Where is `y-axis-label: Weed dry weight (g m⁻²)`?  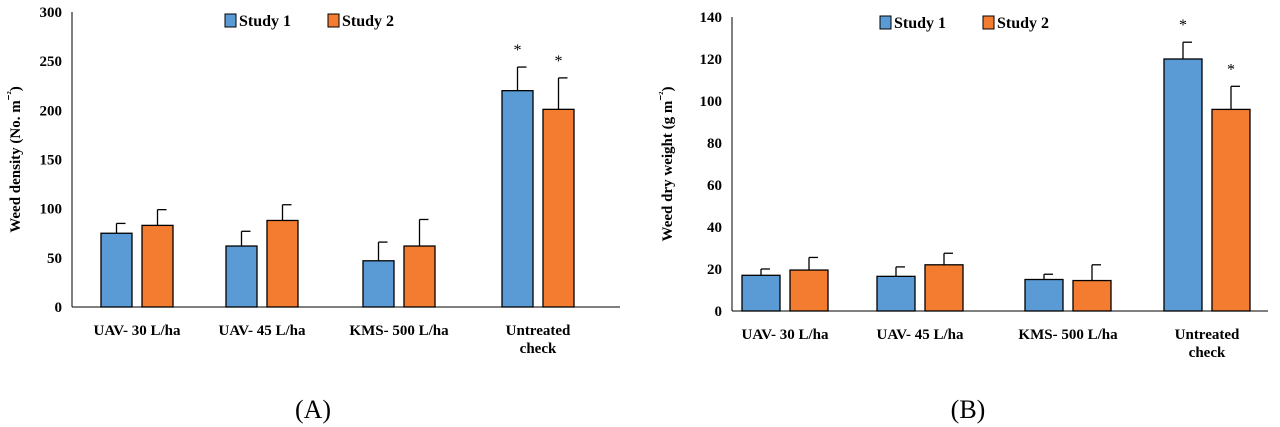 y-axis-label: Weed dry weight (g m⁻²) is located at coordinates (666, 164).